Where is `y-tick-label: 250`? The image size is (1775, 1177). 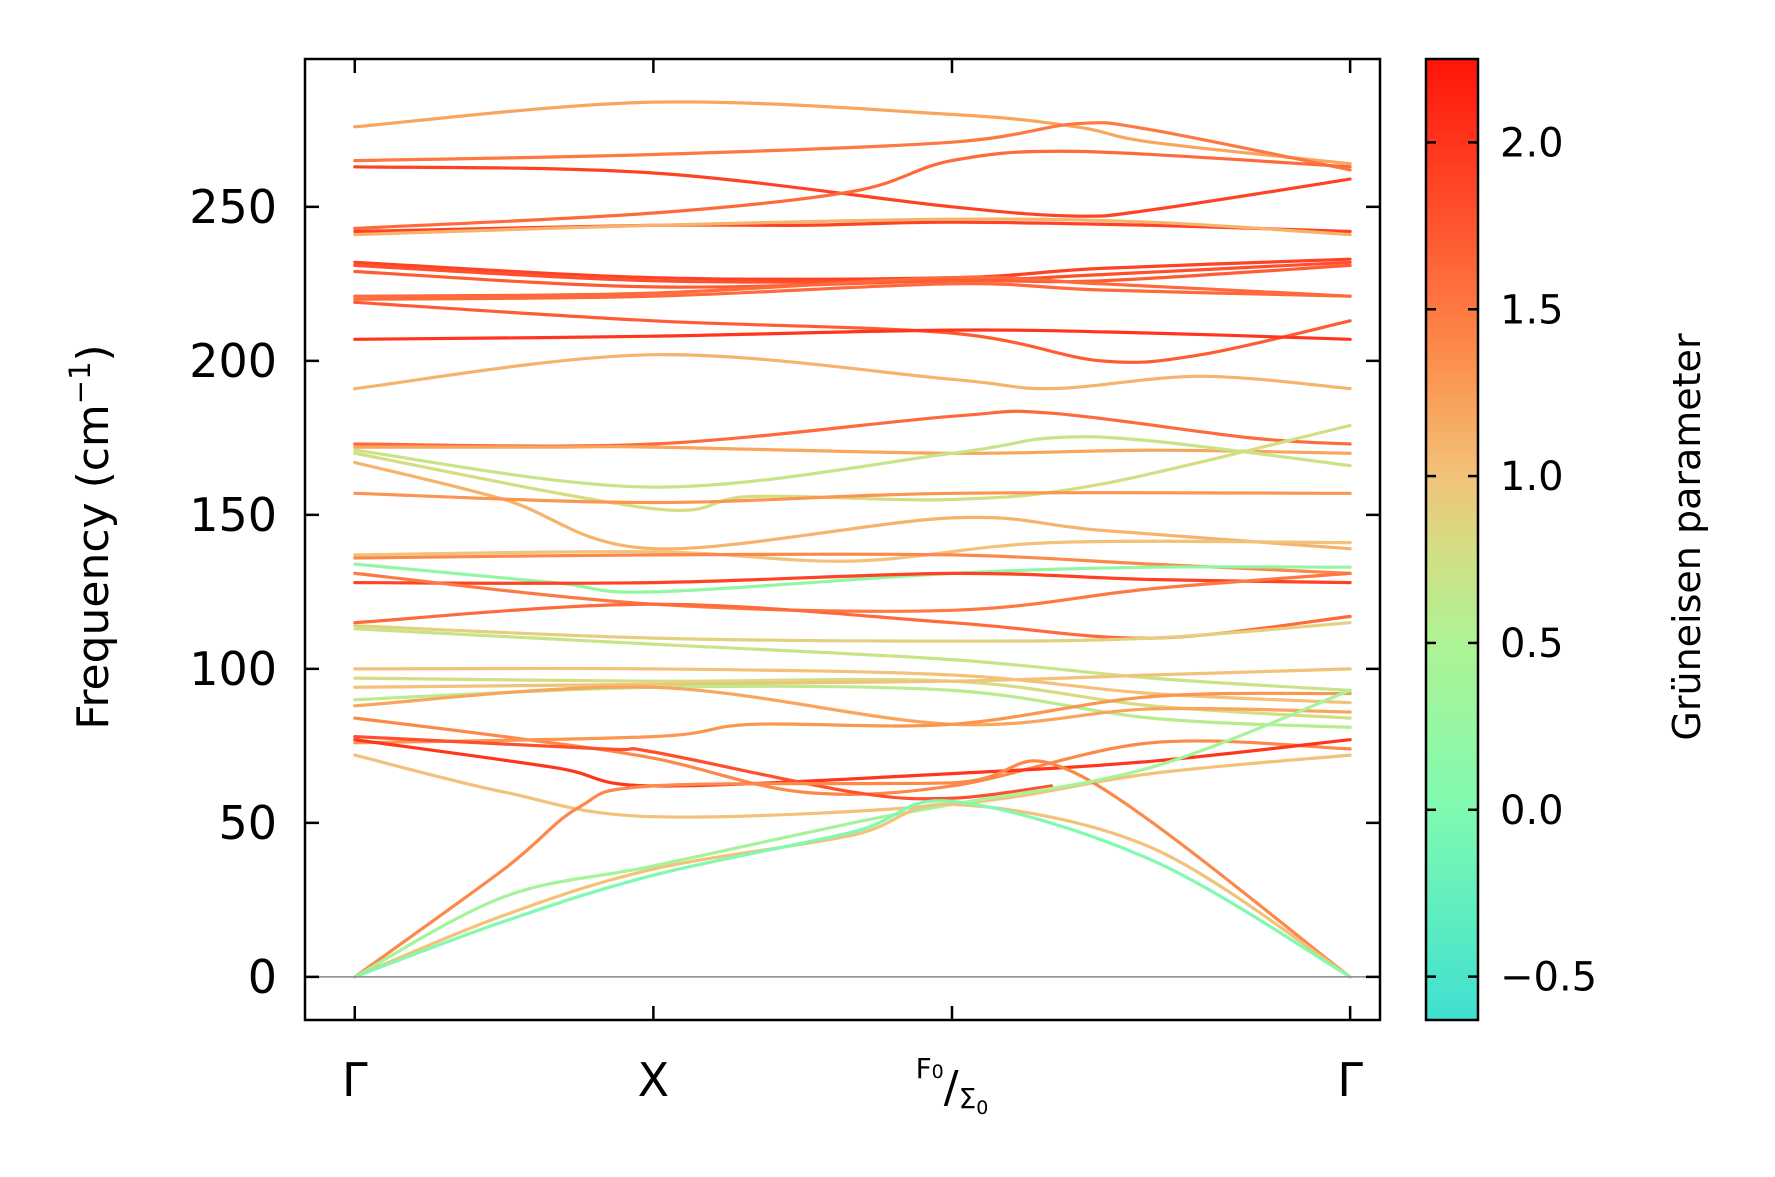
y-tick-label: 250 is located at coordinates (233, 207).